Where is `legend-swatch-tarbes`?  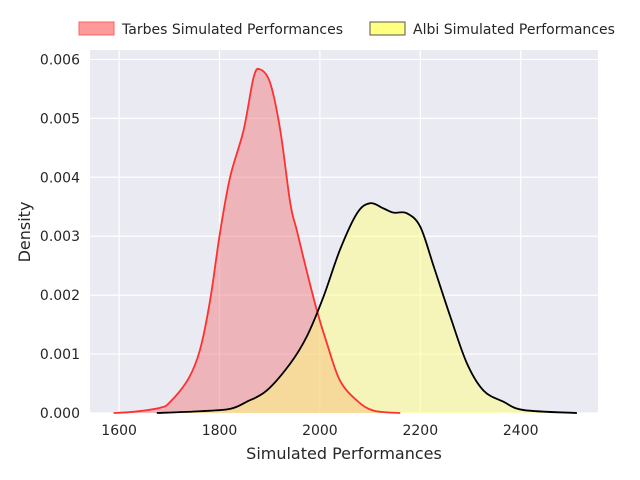 legend-swatch-tarbes is located at coordinates (96, 28).